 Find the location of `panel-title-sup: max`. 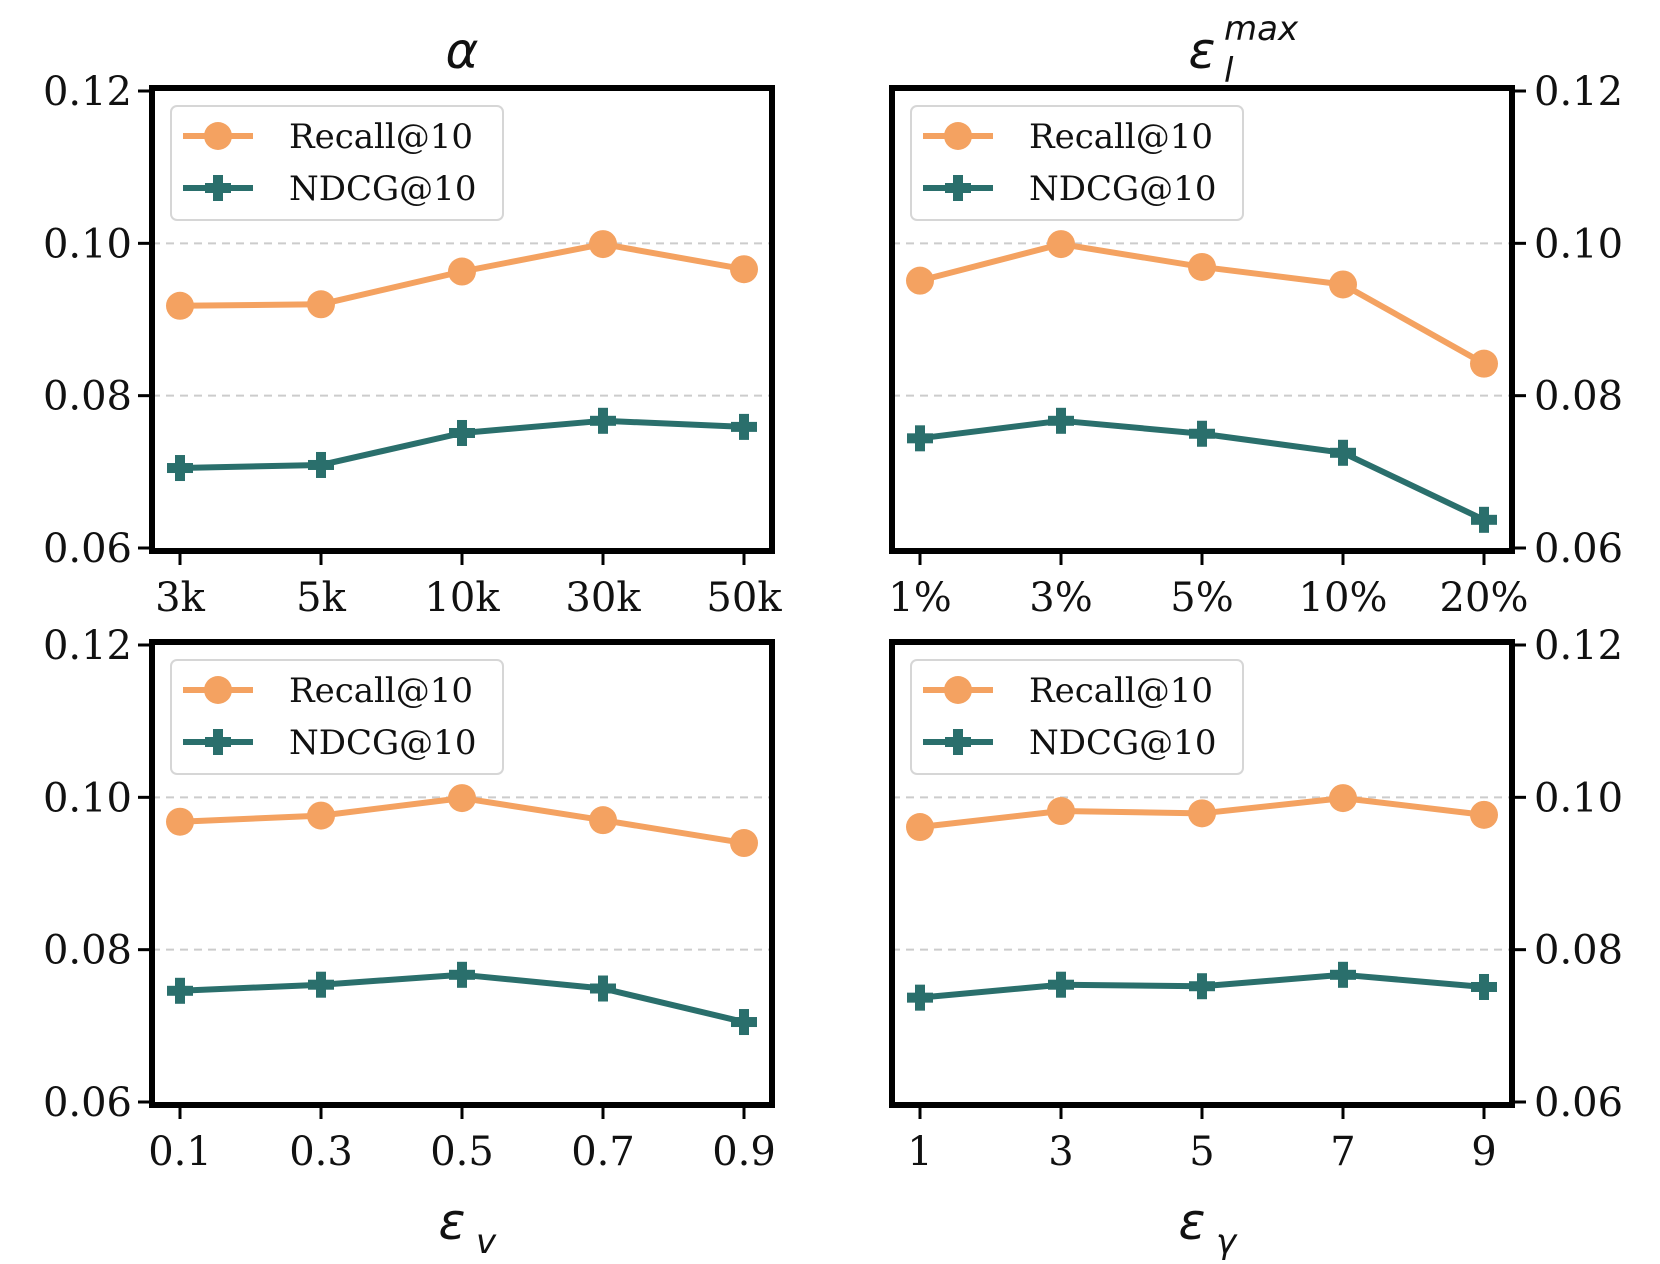

panel-title-sup: max is located at coordinates (1261, 29).